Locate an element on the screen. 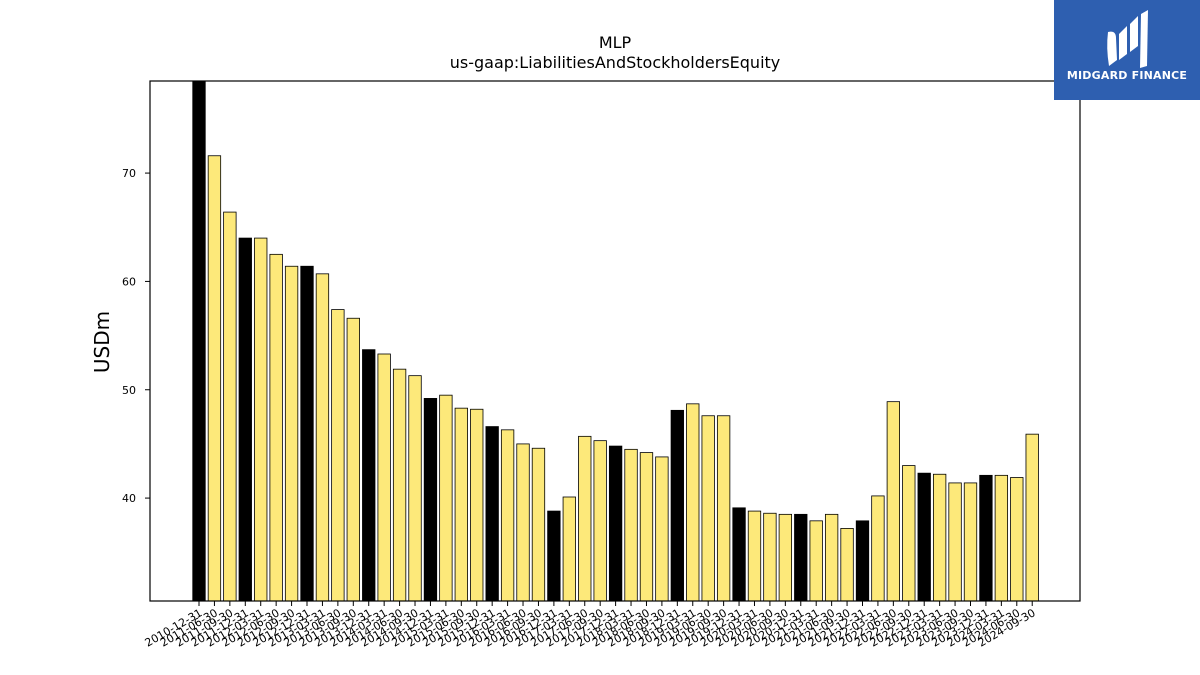  logo-text: MIDGARD FINANCE is located at coordinates (1127, 75).